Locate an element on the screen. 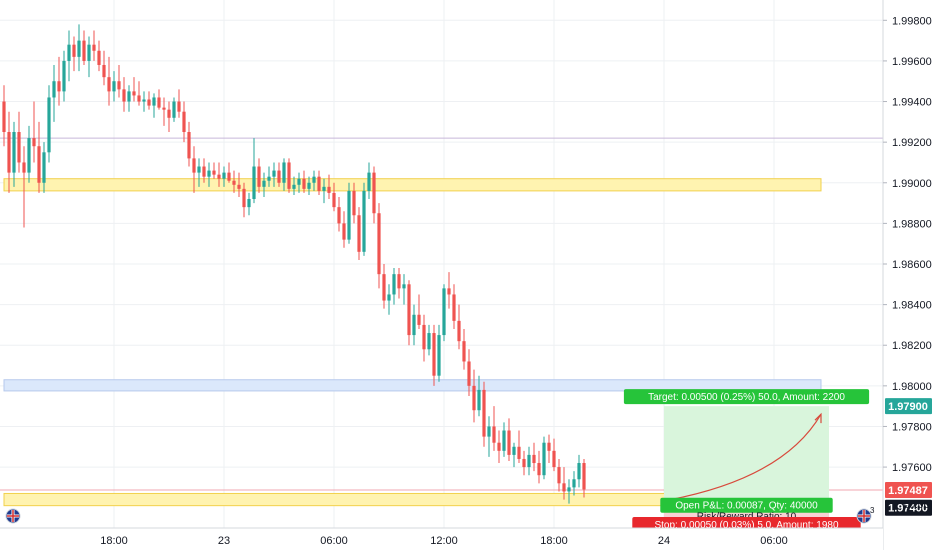 The height and width of the screenshot is (555, 932). pnl-arrow-head is located at coordinates (818, 418).